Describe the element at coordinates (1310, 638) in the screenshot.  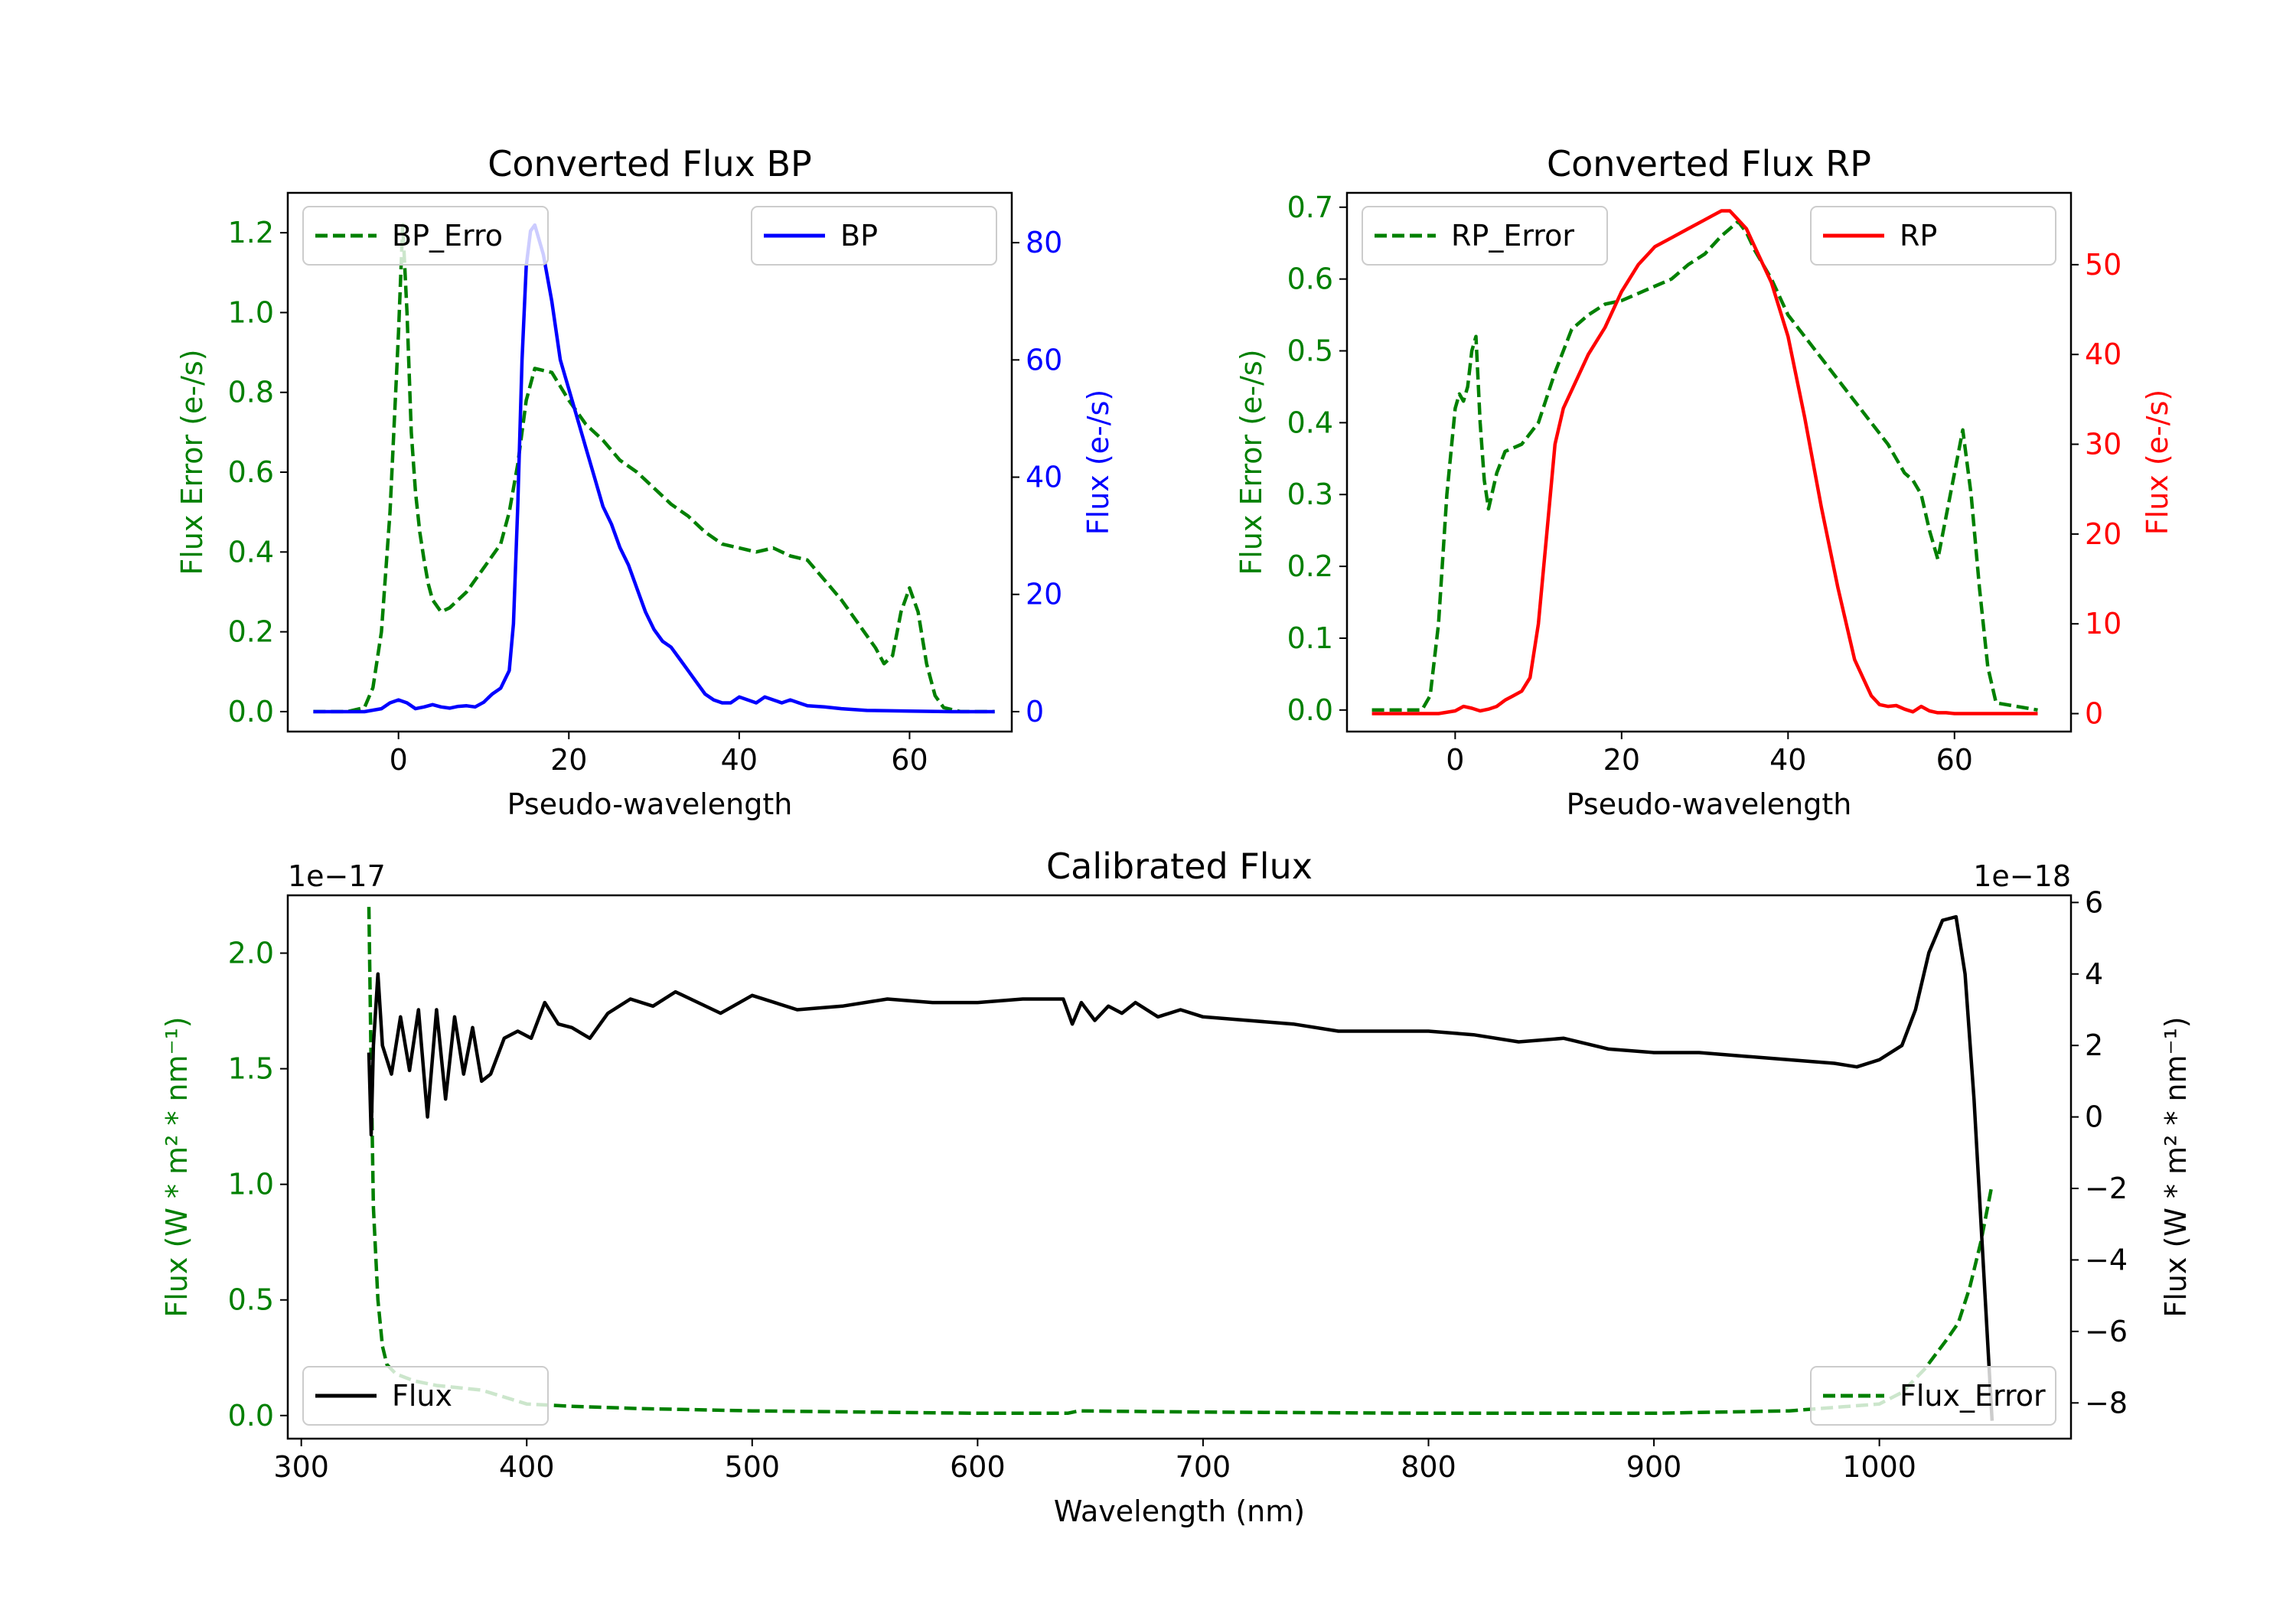
I see `y-tick-label-left: 0.1` at that location.